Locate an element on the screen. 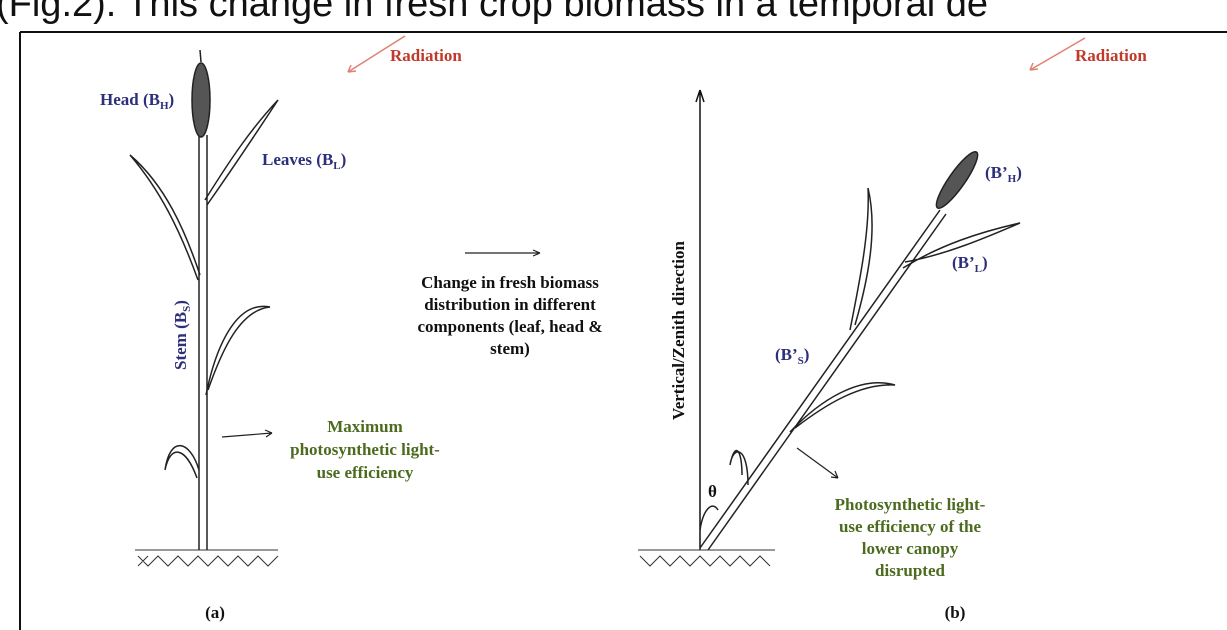 The image size is (1227, 630). text-line: lower canopy is located at coordinates (910, 548).